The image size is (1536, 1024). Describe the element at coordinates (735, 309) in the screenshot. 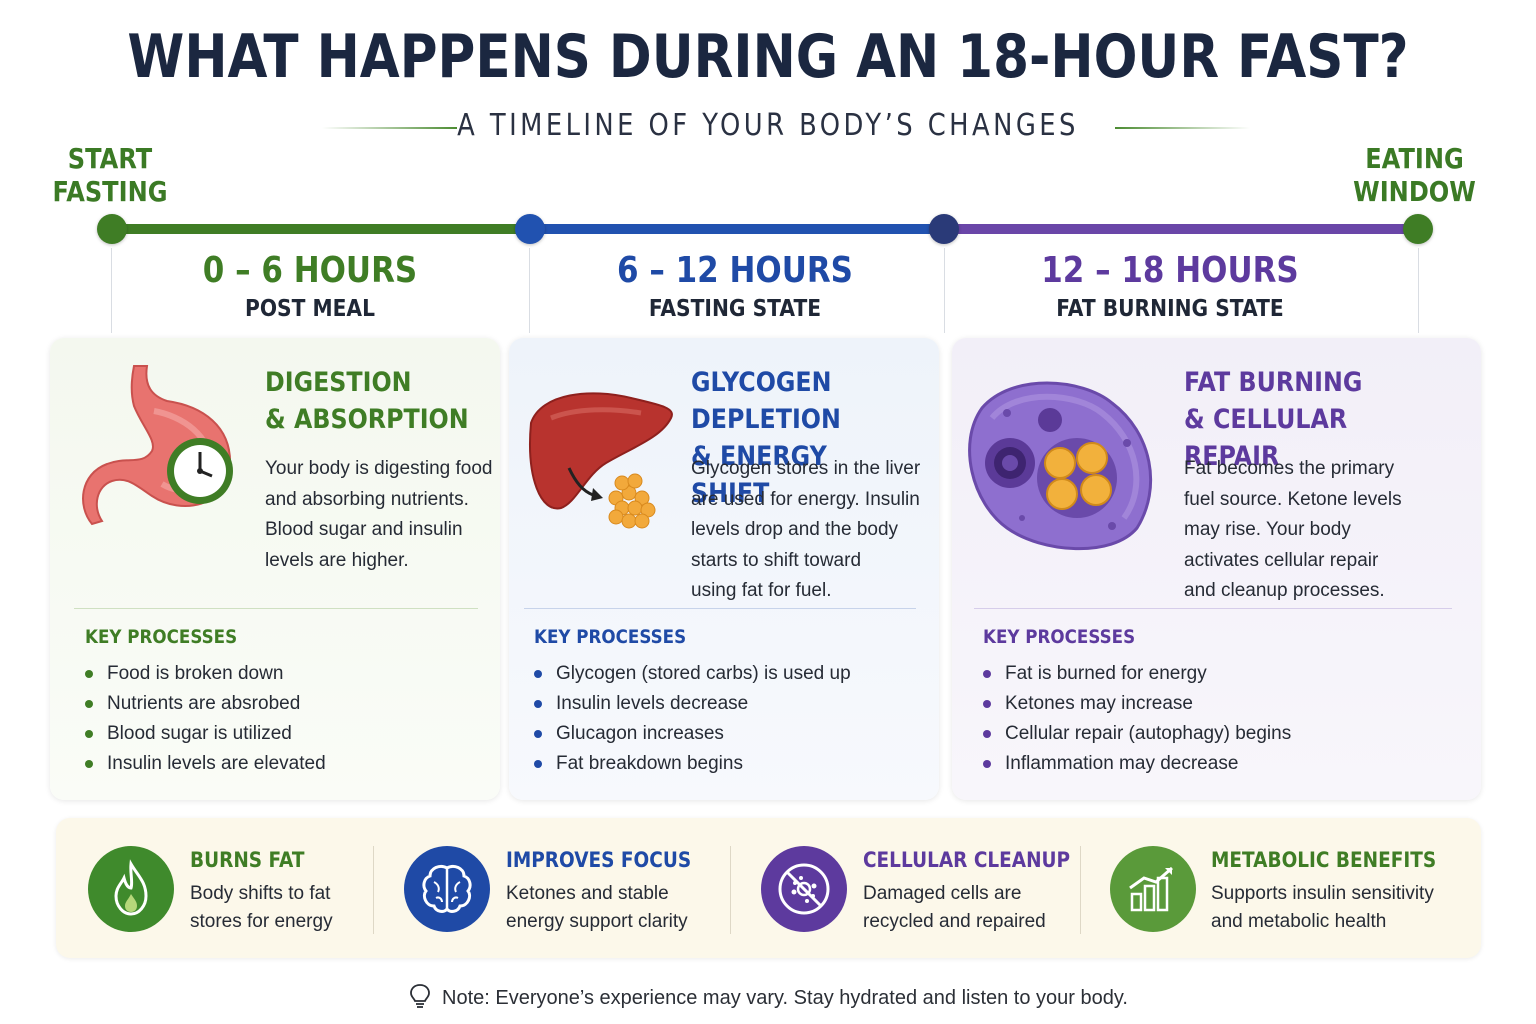

I see `phase-2-state: FASTING STATE` at that location.